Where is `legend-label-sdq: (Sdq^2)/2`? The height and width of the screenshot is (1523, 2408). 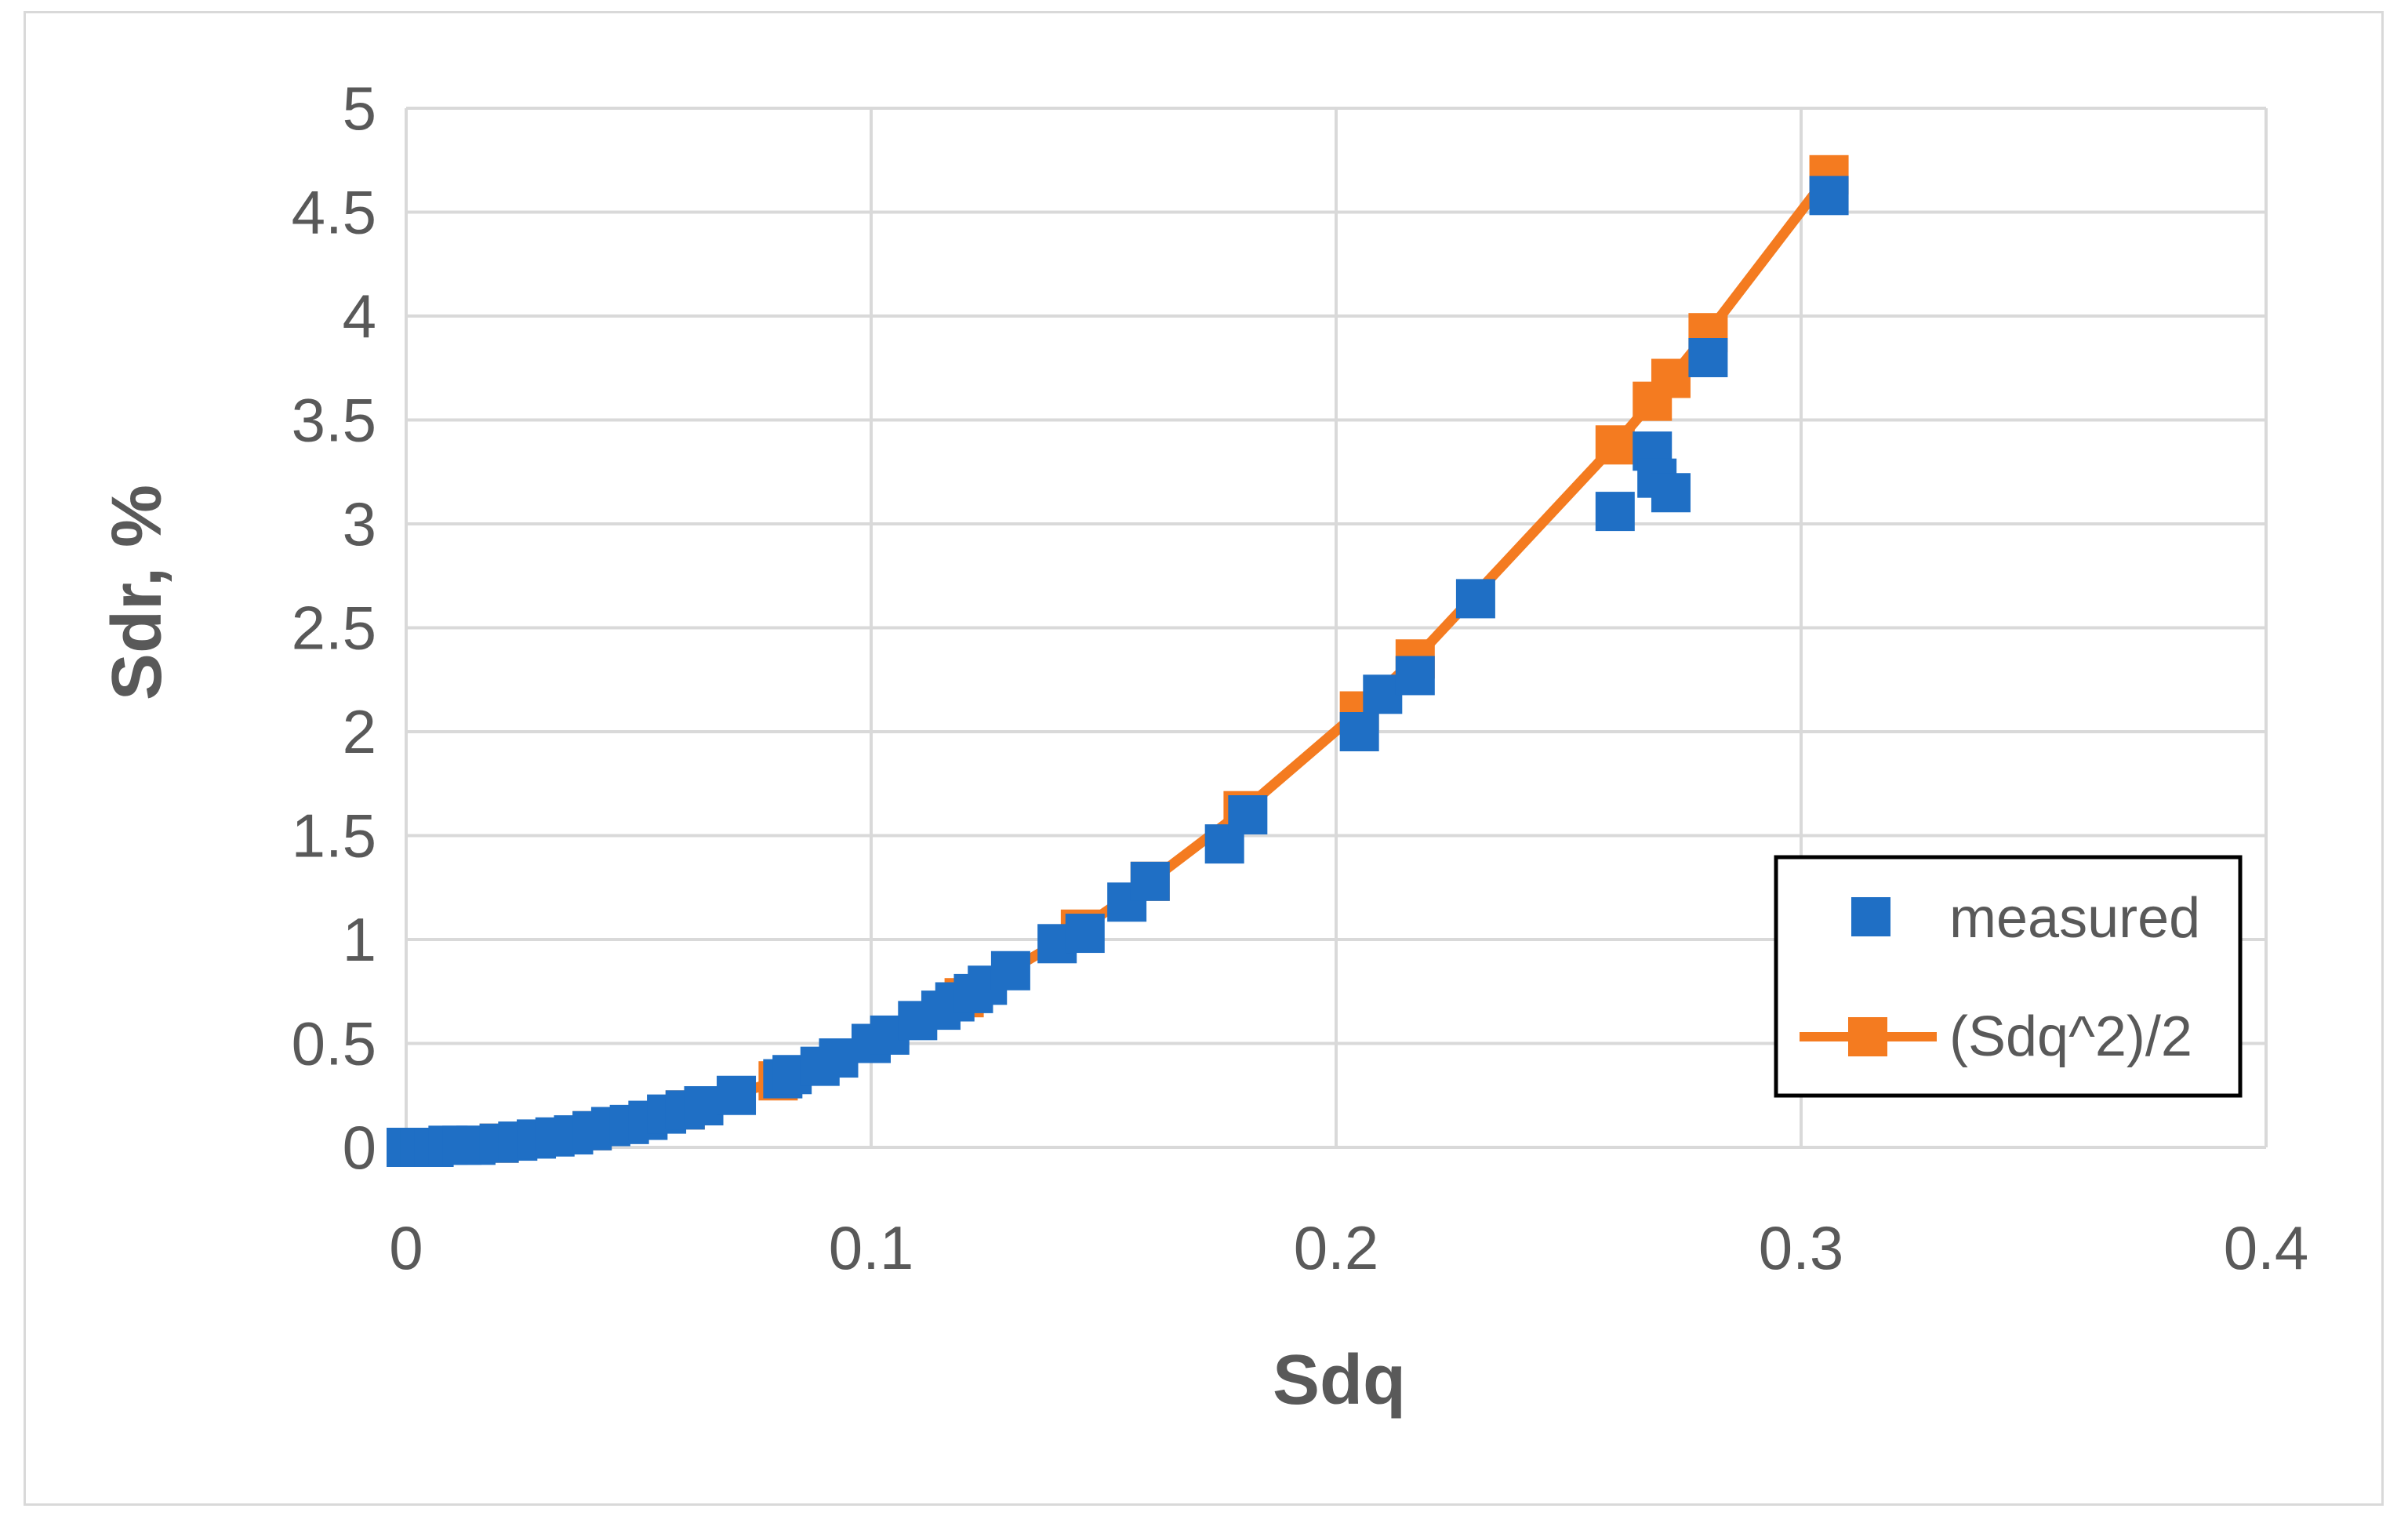
legend-label-sdq: (Sdq^2)/2 is located at coordinates (2070, 1036).